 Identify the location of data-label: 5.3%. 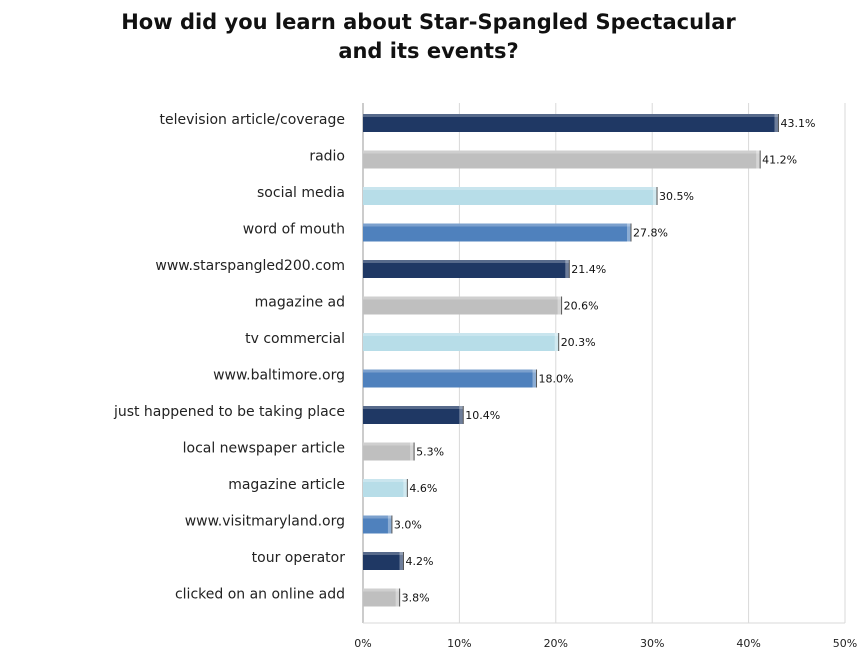
(430, 452).